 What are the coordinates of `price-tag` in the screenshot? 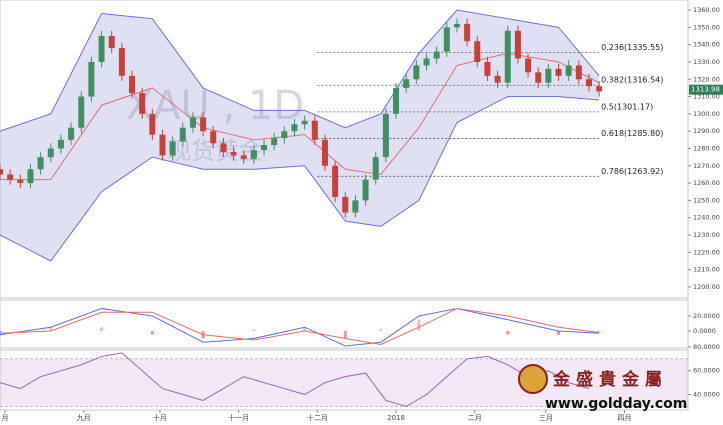 It's located at (706, 89).